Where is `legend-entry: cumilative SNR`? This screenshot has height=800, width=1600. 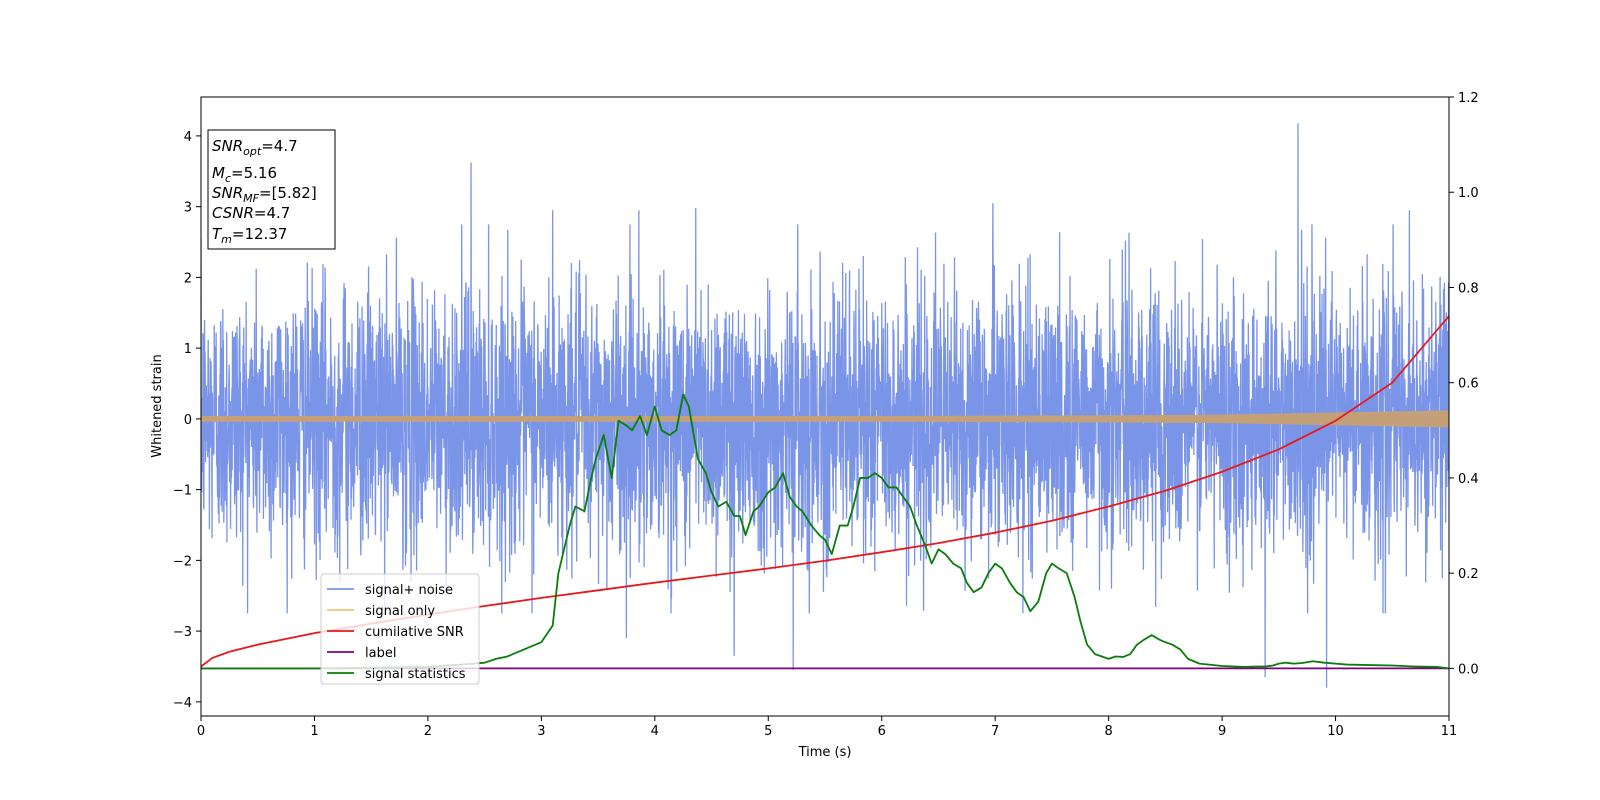 legend-entry: cumilative SNR is located at coordinates (414, 632).